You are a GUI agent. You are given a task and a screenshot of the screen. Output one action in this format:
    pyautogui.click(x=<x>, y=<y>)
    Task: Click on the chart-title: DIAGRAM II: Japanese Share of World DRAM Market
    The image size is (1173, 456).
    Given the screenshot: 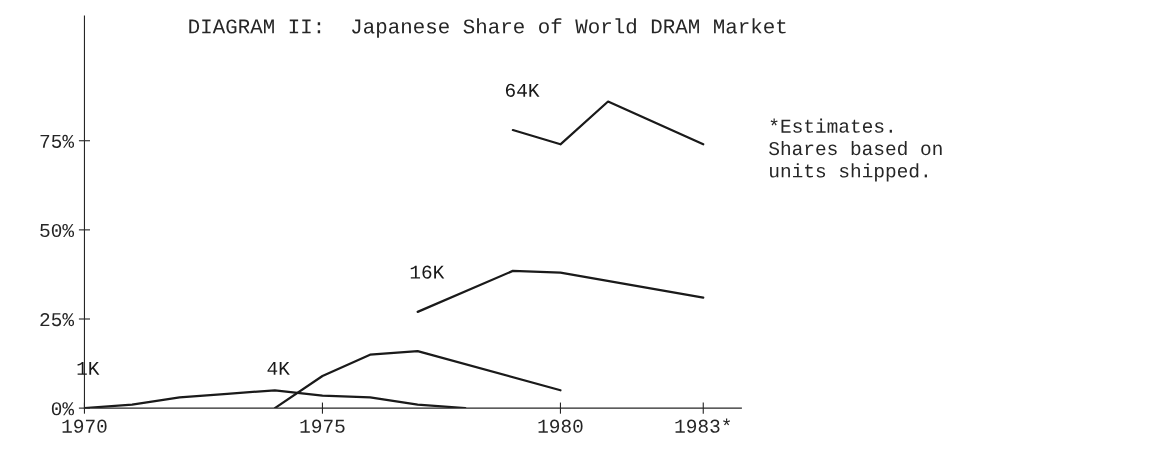 What is the action you would take?
    pyautogui.click(x=487, y=28)
    